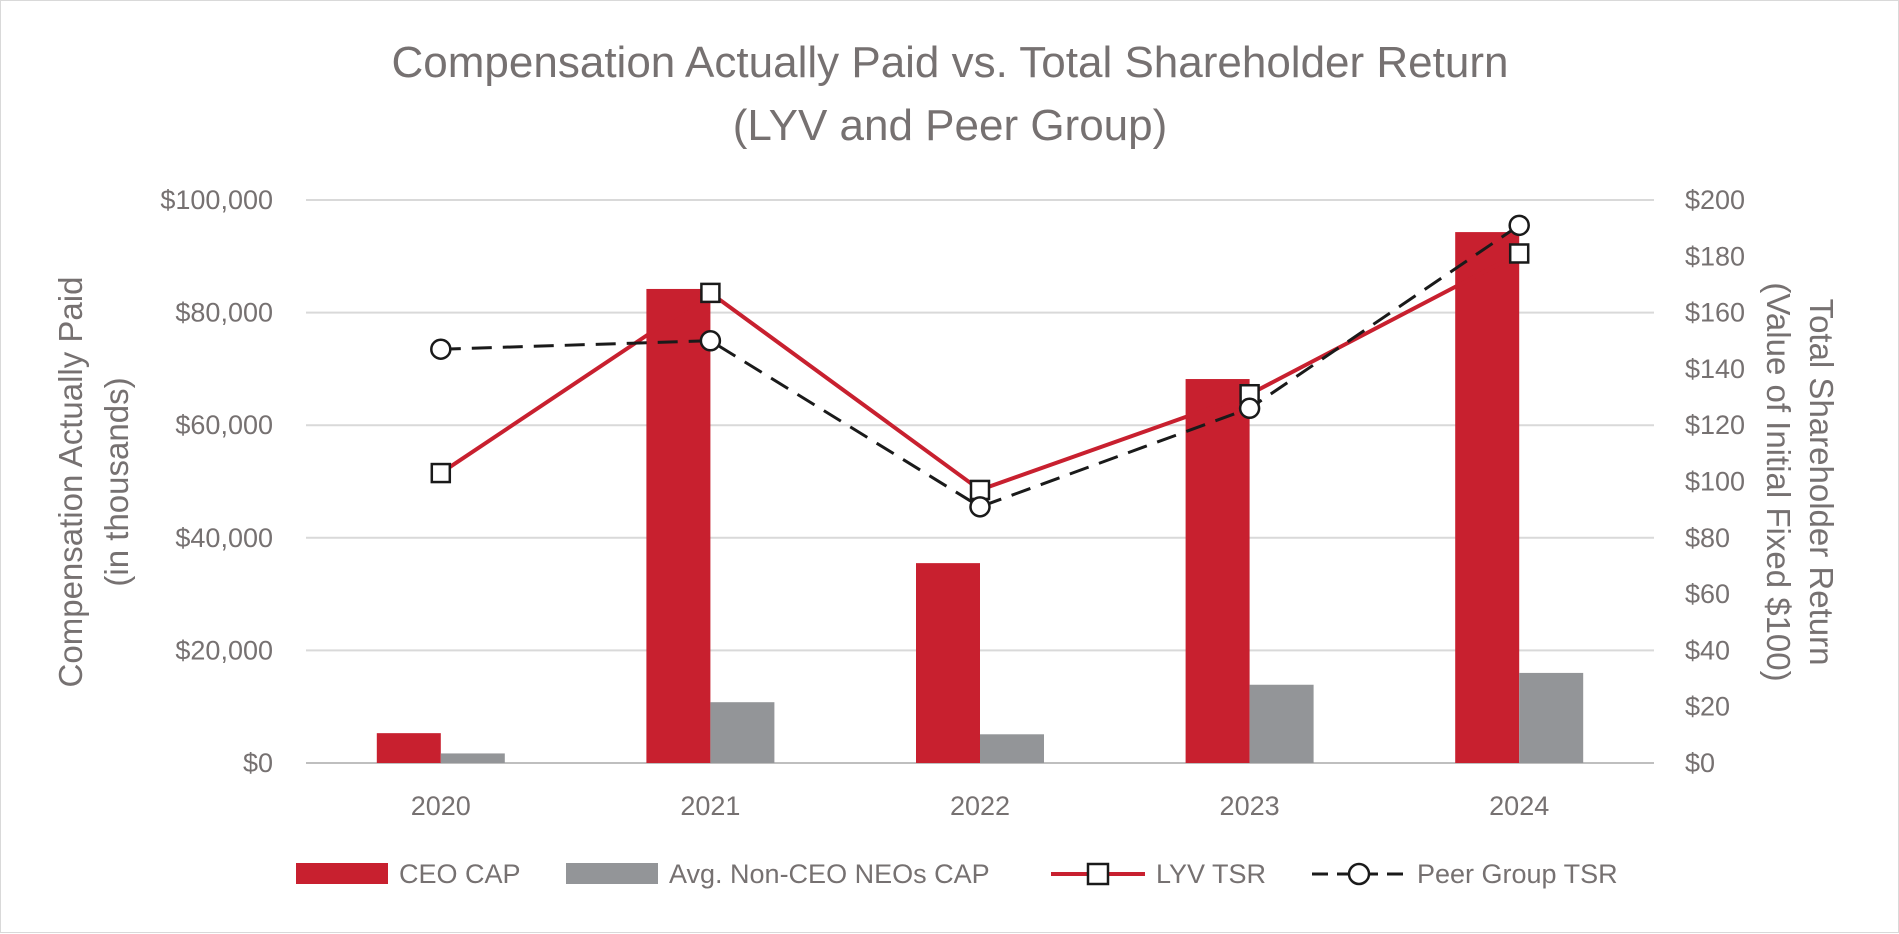 The height and width of the screenshot is (934, 1899). Describe the element at coordinates (1211, 874) in the screenshot. I see `legend-lyv-tsr-label: LYV TSR` at that location.